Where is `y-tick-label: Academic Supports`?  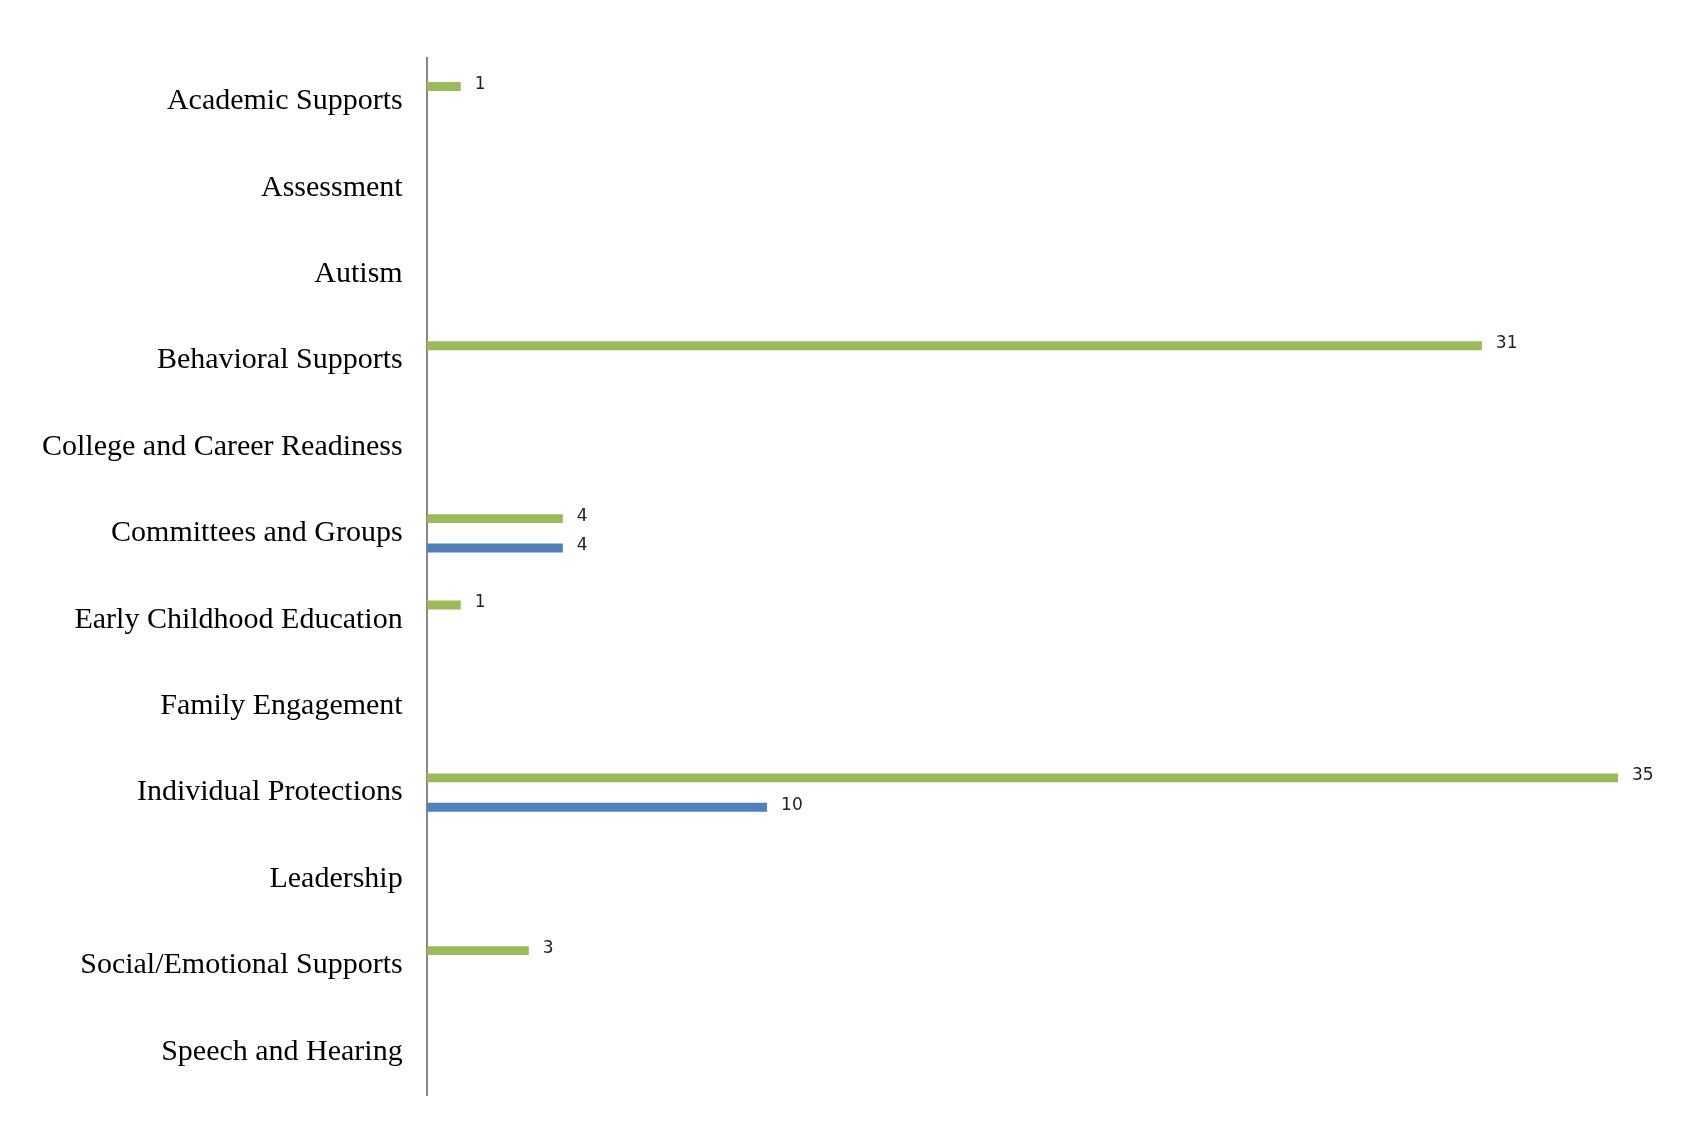
y-tick-label: Academic Supports is located at coordinates (284, 99).